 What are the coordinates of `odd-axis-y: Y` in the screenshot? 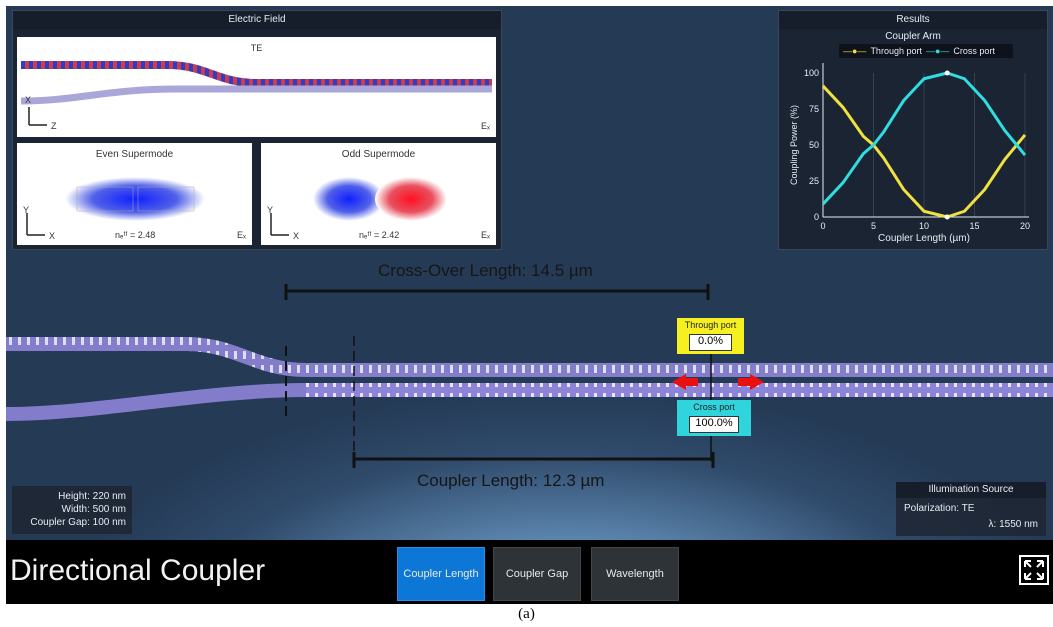 It's located at (270, 210).